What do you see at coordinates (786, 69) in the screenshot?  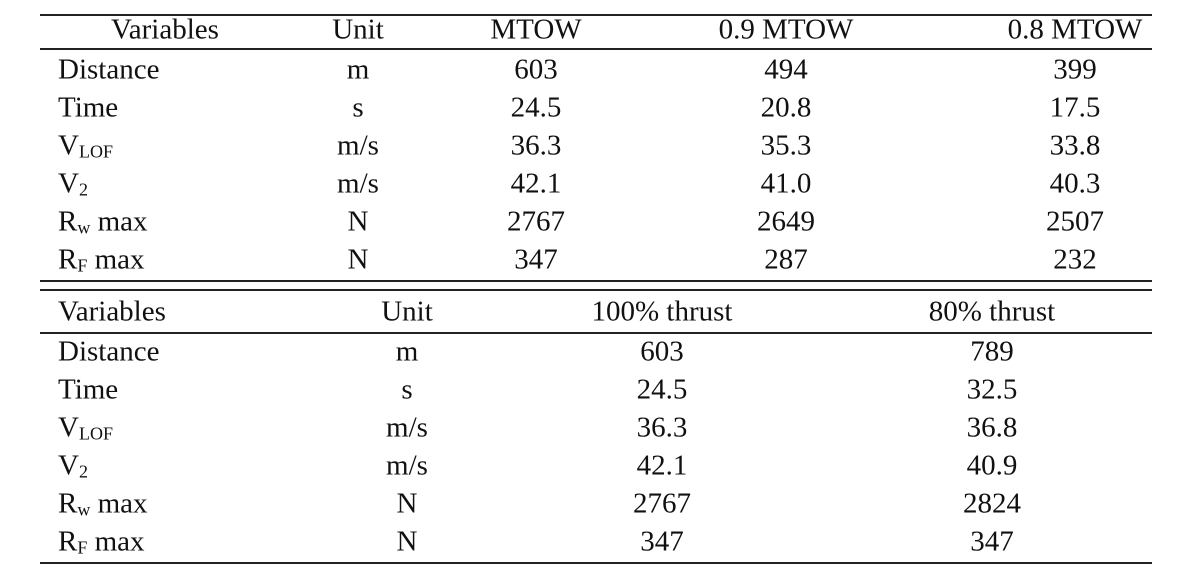 I see `cell-value: 494` at bounding box center [786, 69].